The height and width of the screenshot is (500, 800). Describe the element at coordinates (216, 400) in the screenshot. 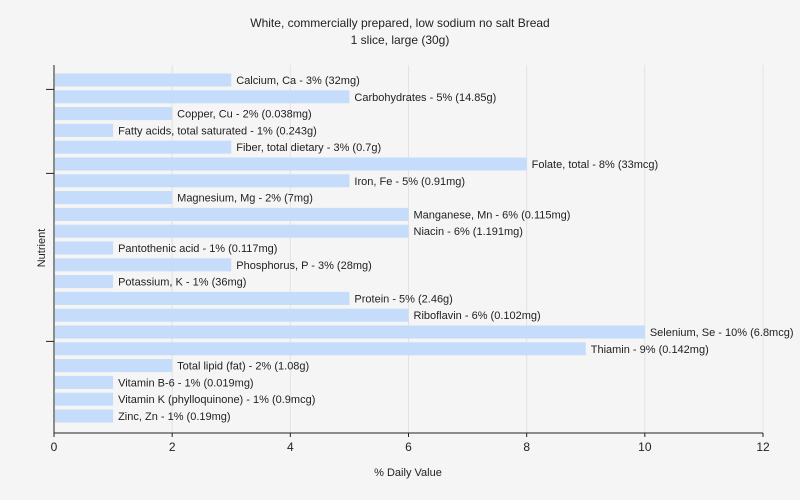

I see `bar-label: Vitamin K (phylloquinone) - 1% (0.9mcg)` at that location.